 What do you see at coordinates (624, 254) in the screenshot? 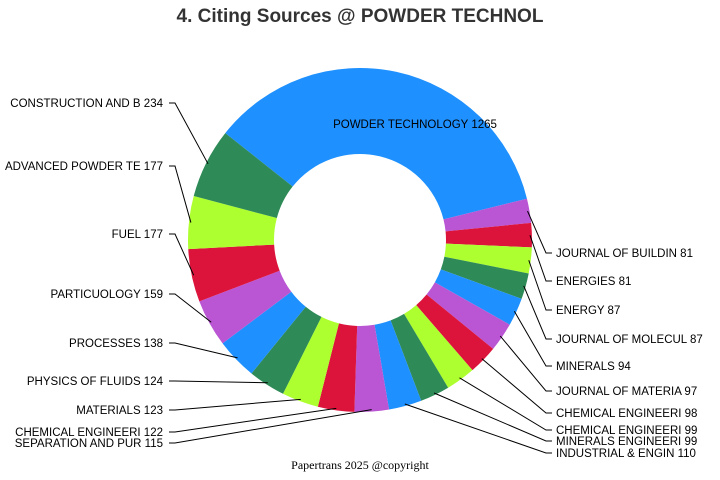
I see `slice-label: JOURNAL OF BUILDIN 81` at bounding box center [624, 254].